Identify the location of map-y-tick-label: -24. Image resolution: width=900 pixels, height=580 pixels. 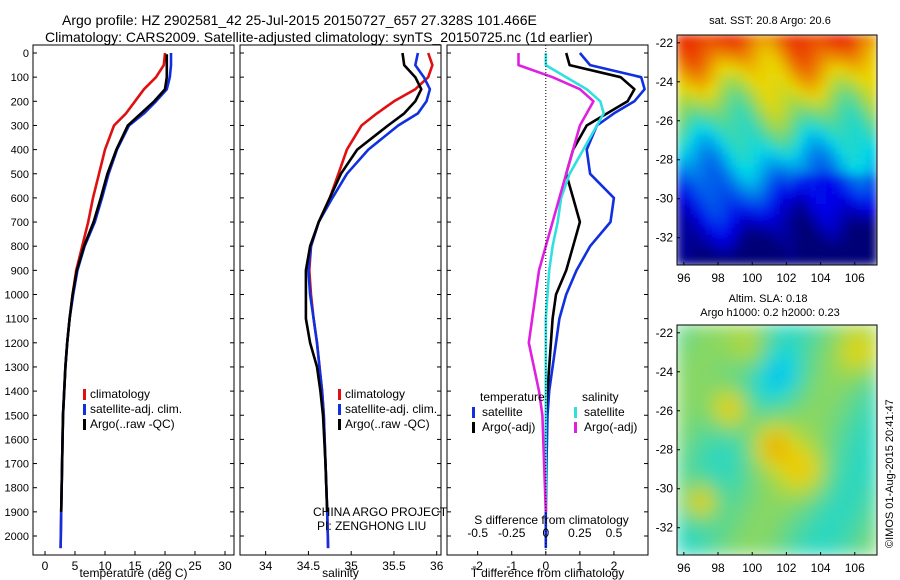
(665, 82).